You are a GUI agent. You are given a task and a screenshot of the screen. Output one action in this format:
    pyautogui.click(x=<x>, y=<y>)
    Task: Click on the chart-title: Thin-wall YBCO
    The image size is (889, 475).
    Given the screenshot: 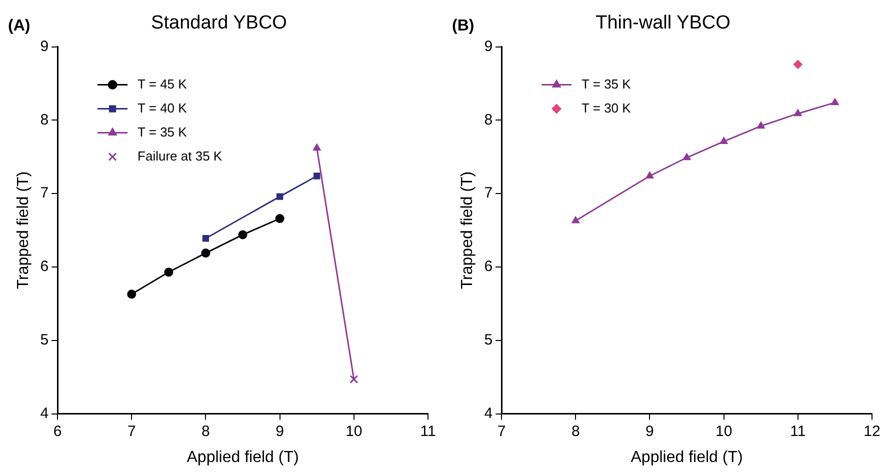 What is the action you would take?
    pyautogui.click(x=663, y=23)
    